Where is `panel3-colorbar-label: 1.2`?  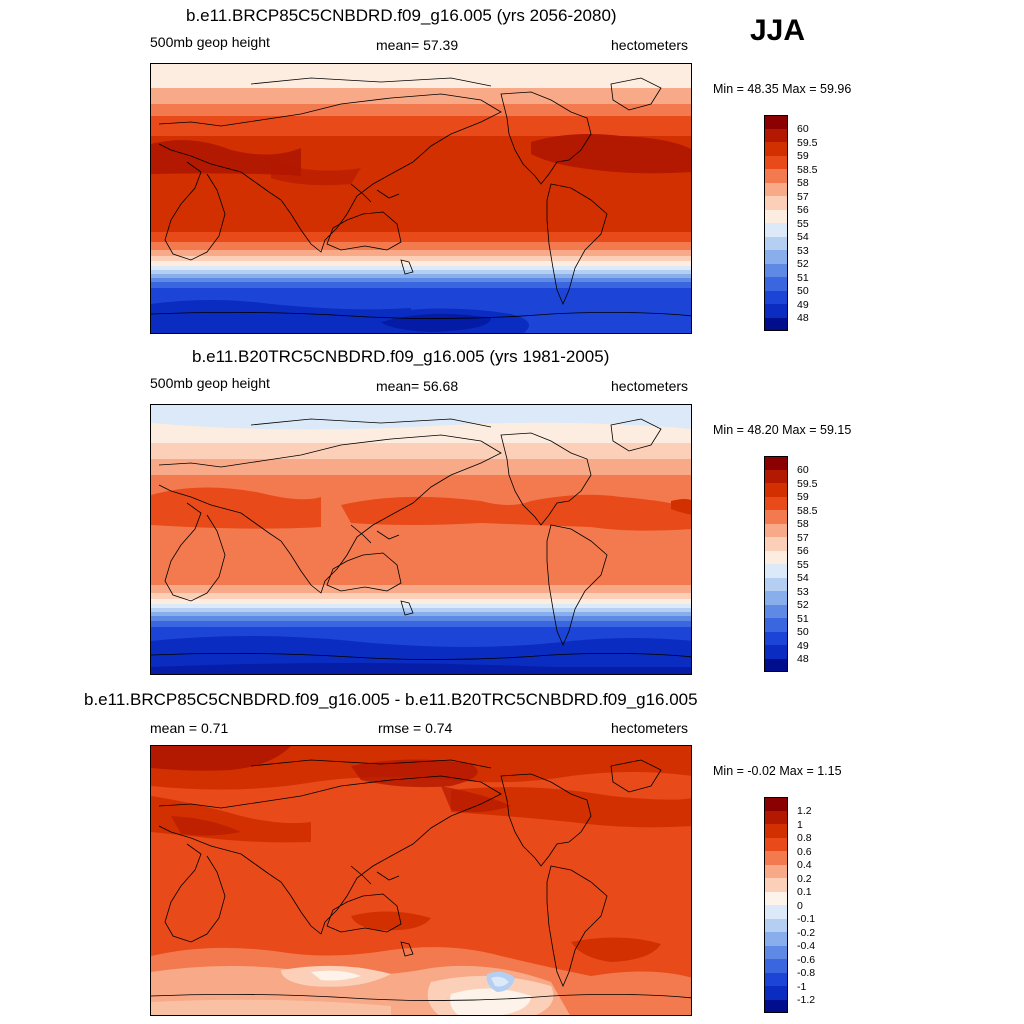 panel3-colorbar-label: 1.2 is located at coordinates (804, 811).